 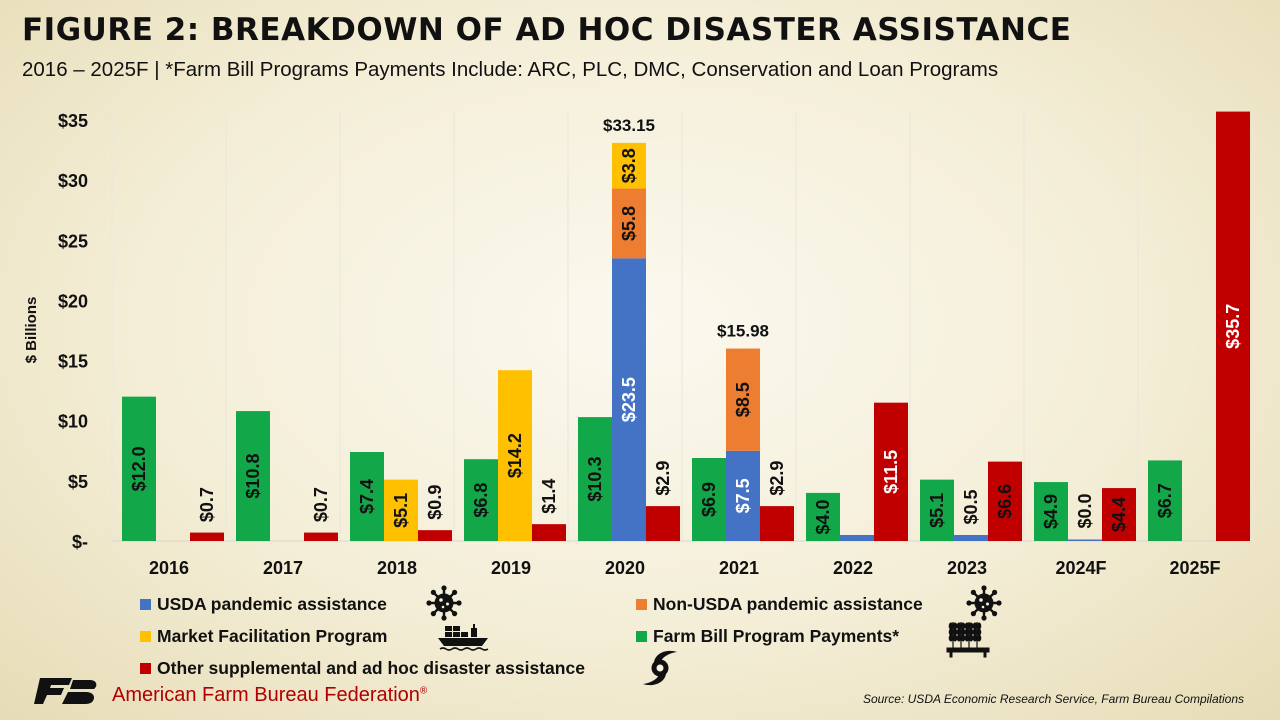 I want to click on x-tick-label: 2024F, so click(x=1080, y=568).